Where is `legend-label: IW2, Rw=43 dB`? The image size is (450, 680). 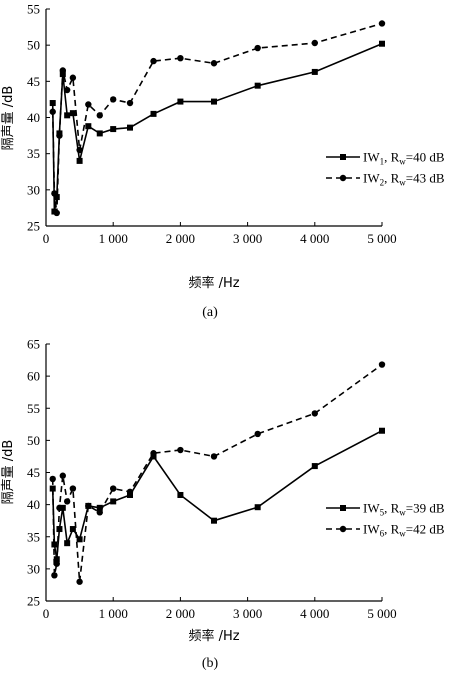
legend-label: IW2, Rw=43 dB is located at coordinates (404, 179).